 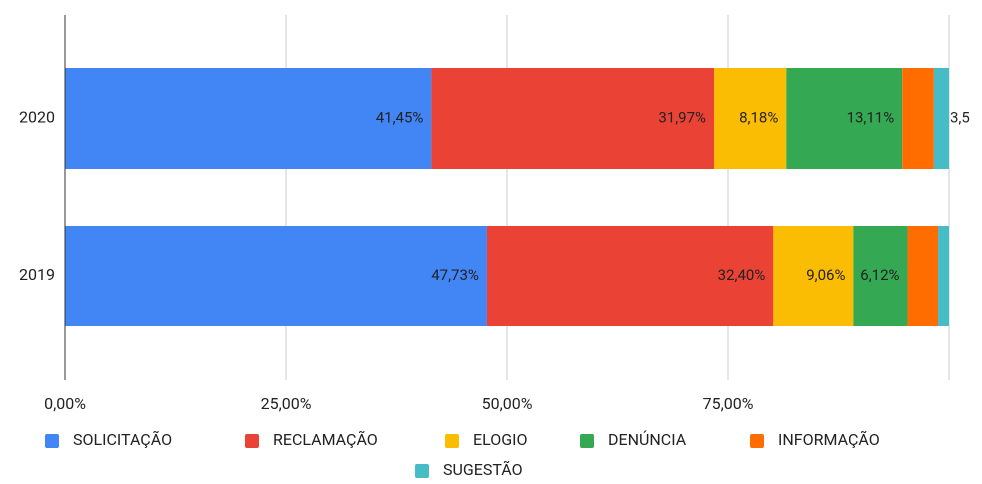 I want to click on data-label: 3,5, so click(x=960, y=117).